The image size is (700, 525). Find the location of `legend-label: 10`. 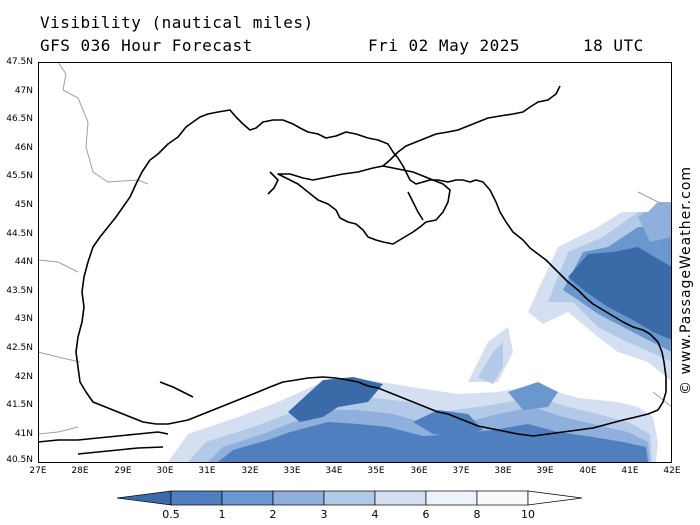

legend-label: 10 is located at coordinates (528, 514).